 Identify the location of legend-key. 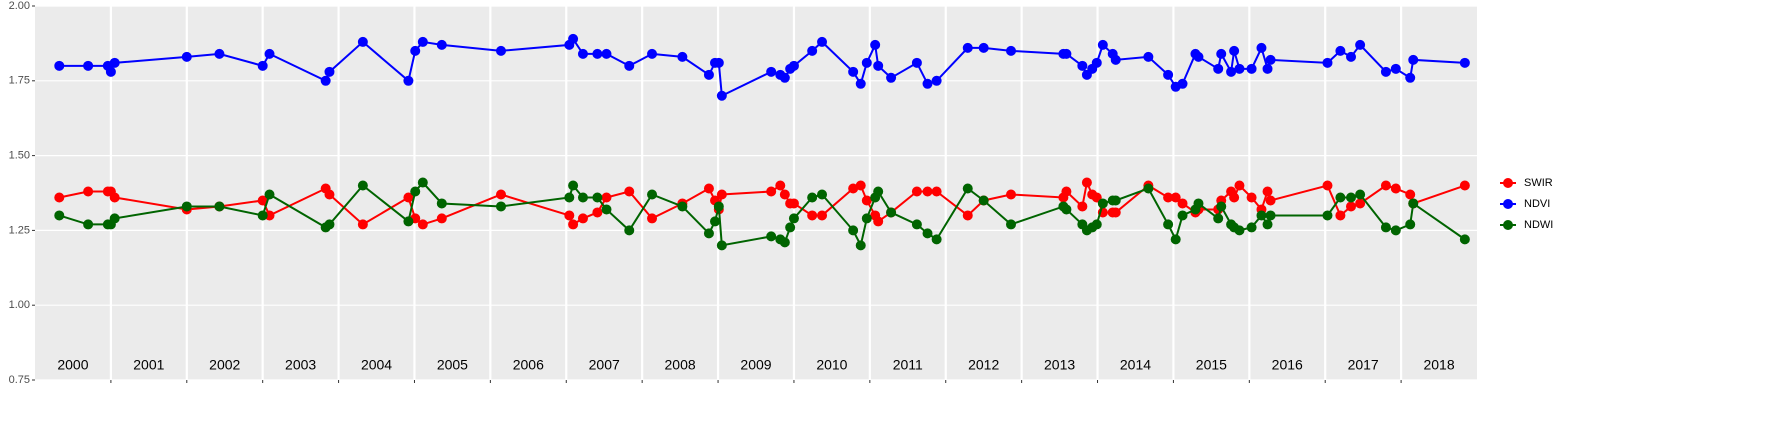
(1508, 204).